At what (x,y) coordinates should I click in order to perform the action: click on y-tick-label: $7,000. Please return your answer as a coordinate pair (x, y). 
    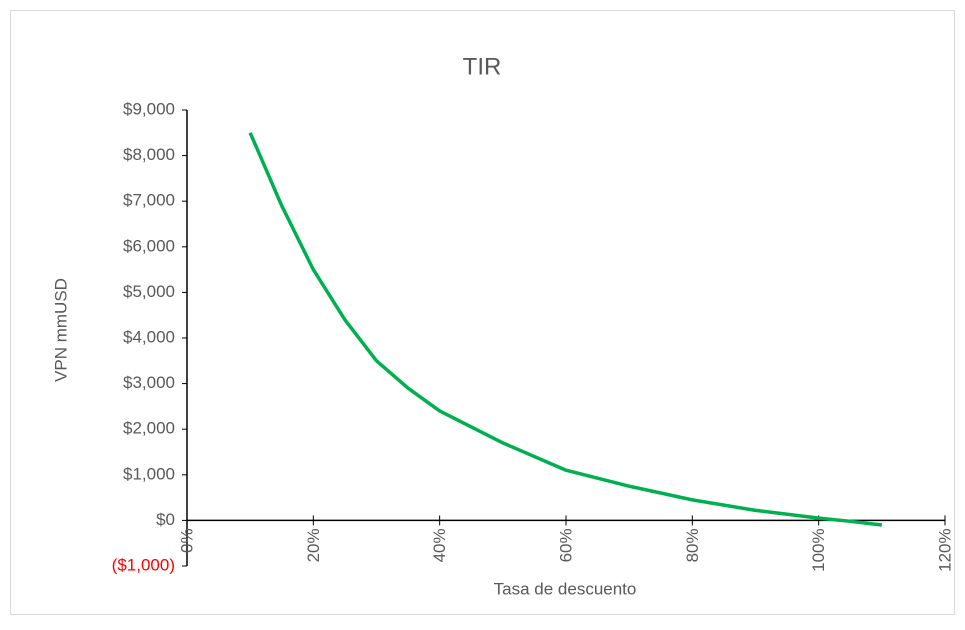
    Looking at the image, I should click on (149, 200).